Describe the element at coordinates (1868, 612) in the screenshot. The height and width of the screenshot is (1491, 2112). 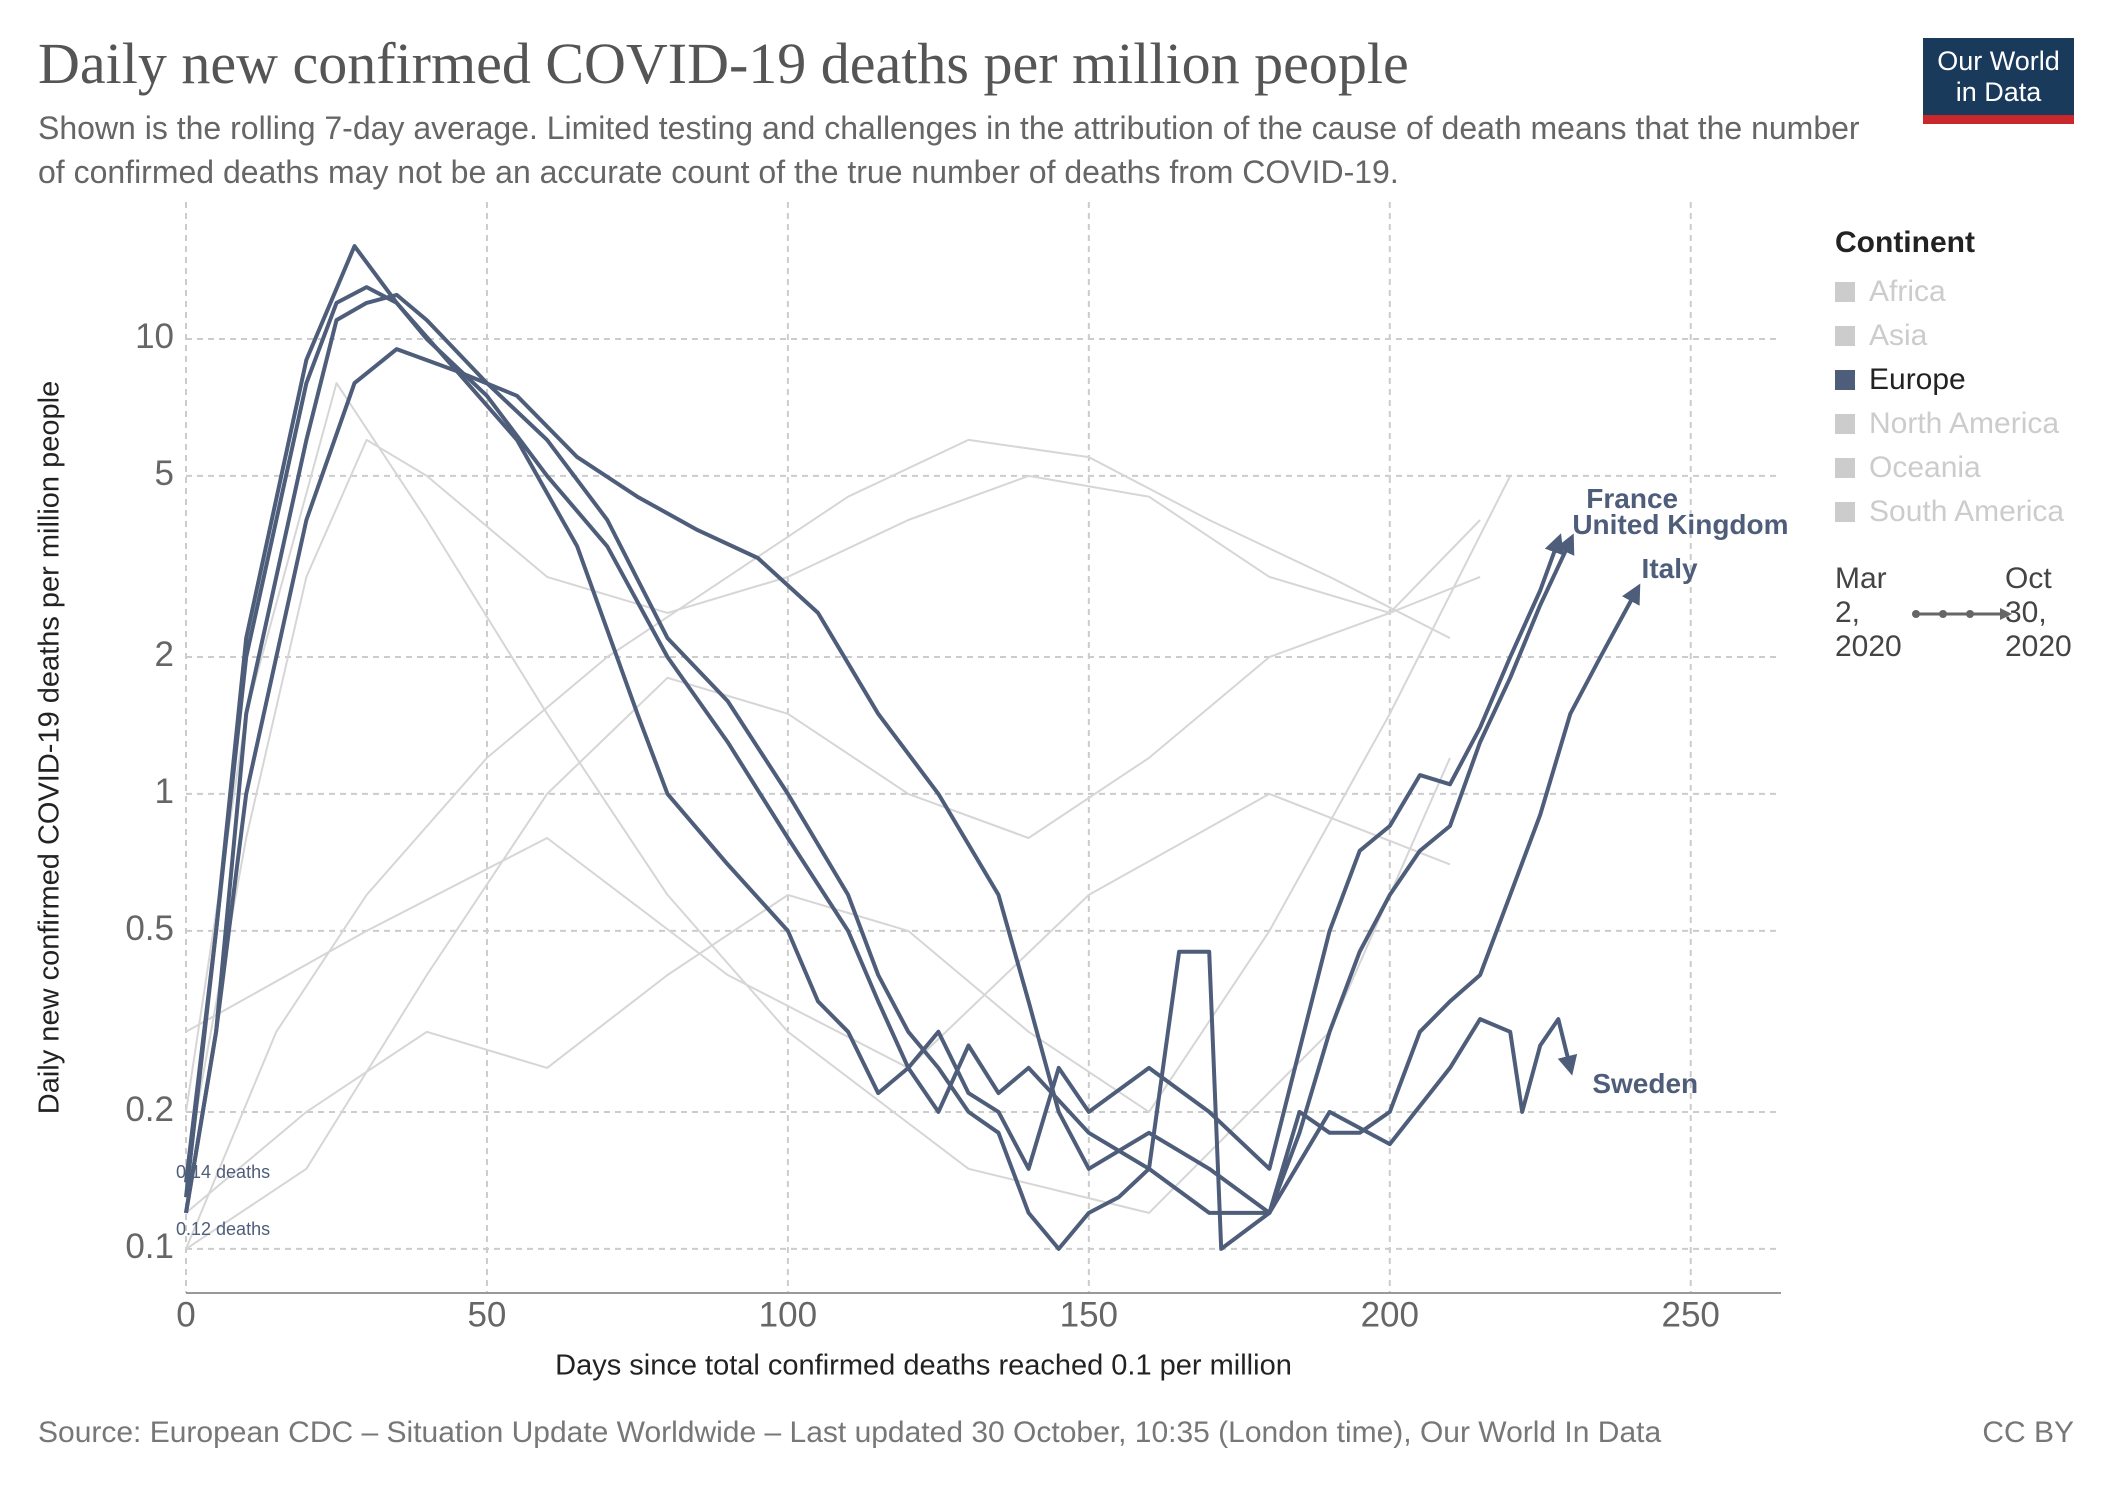
I see `timeline-start: Mar 2, 2020` at that location.